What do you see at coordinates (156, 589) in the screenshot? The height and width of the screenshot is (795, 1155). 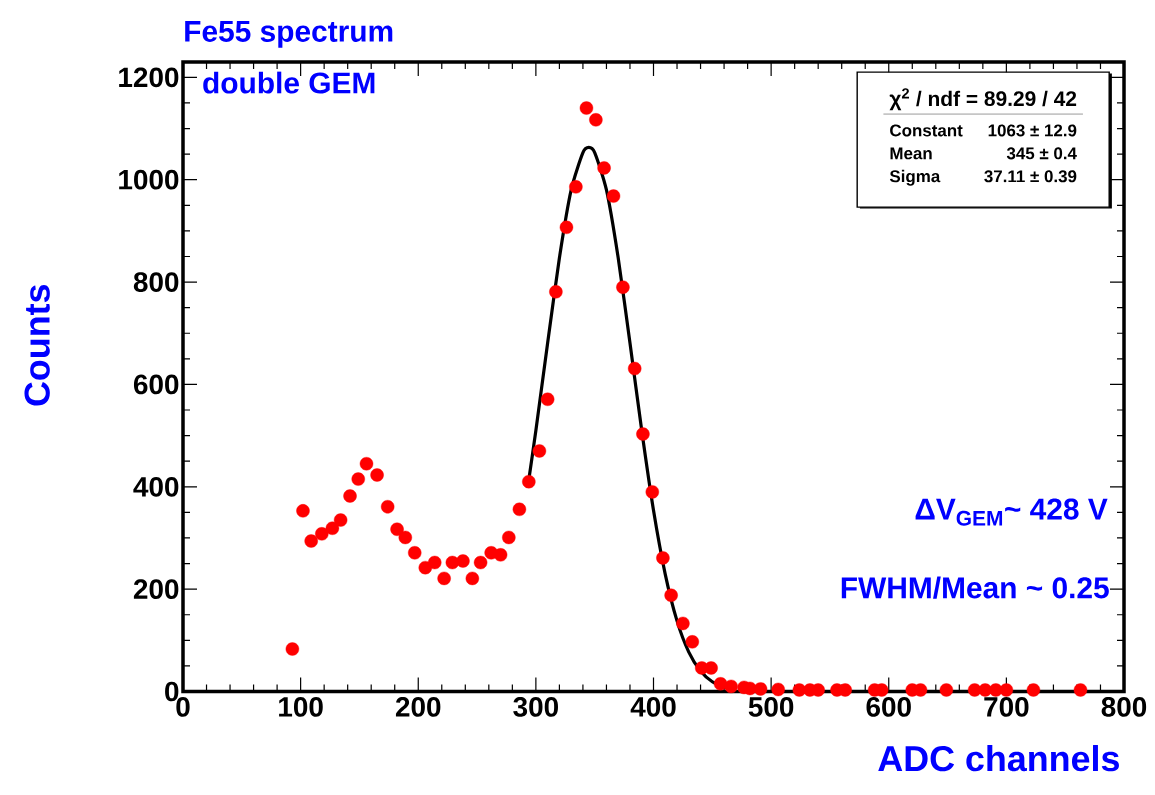 I see `y-tick-label: 200` at bounding box center [156, 589].